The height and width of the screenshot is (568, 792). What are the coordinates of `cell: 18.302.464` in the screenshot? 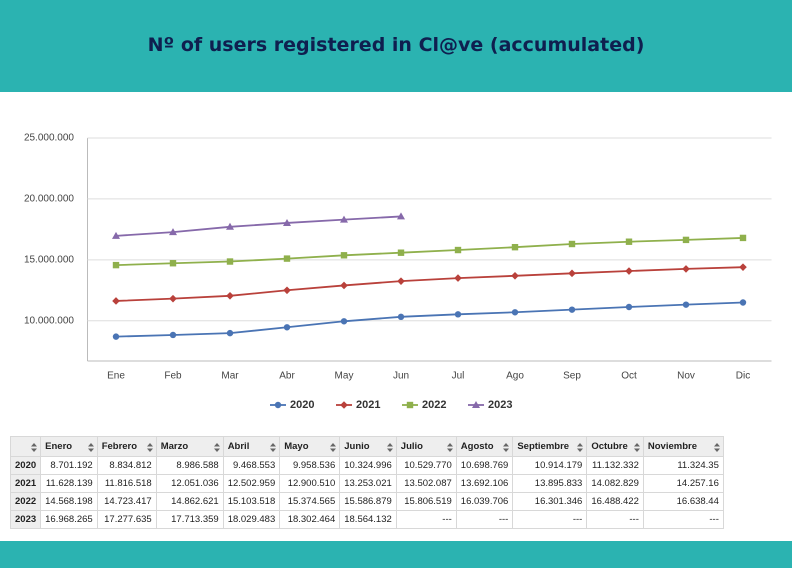 It's located at (310, 519).